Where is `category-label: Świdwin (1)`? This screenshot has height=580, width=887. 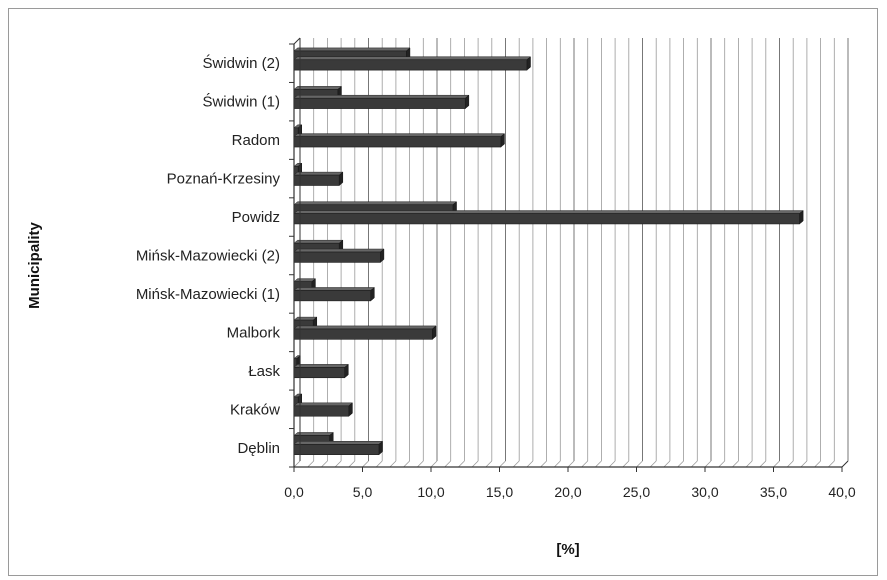
category-label: Świdwin (1) is located at coordinates (241, 102).